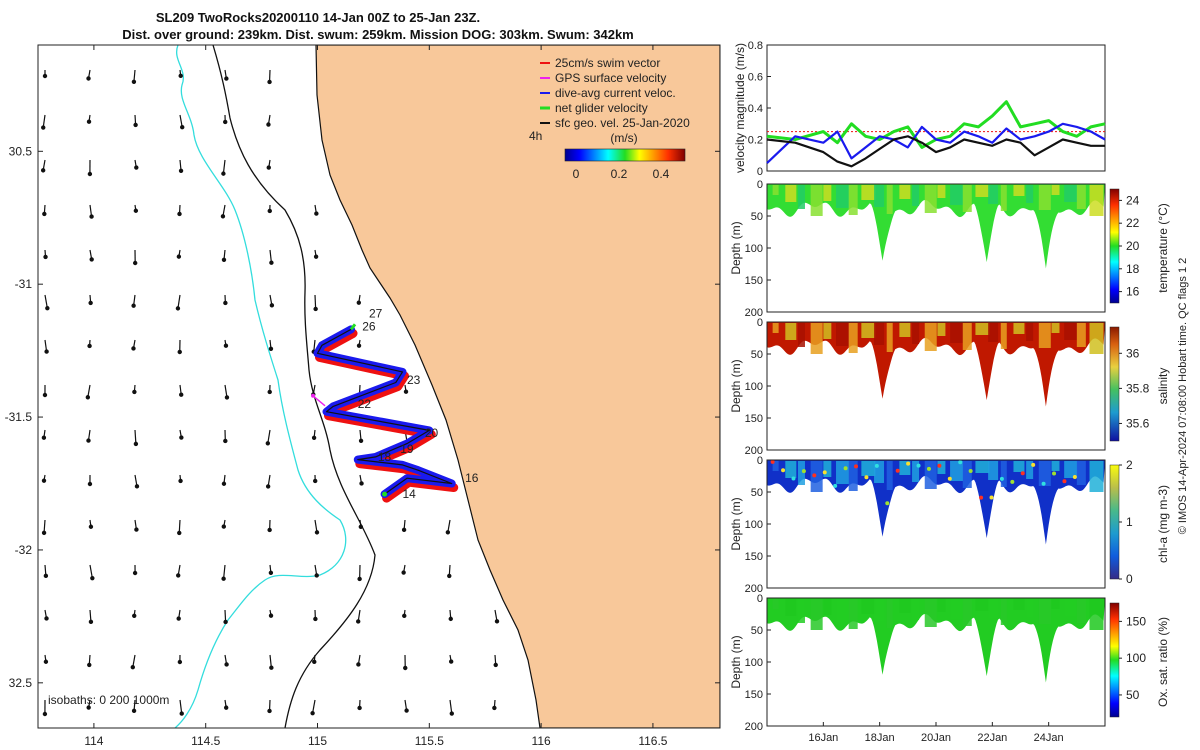 This screenshot has width=1200, height=750. What do you see at coordinates (19, 417) in the screenshot?
I see `map-y-tick-label: -31.5` at bounding box center [19, 417].